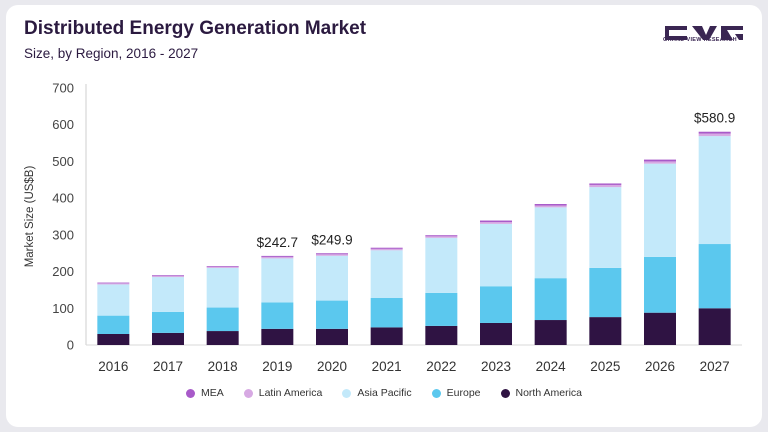  I want to click on y-tick-label: 100, so click(63, 308).